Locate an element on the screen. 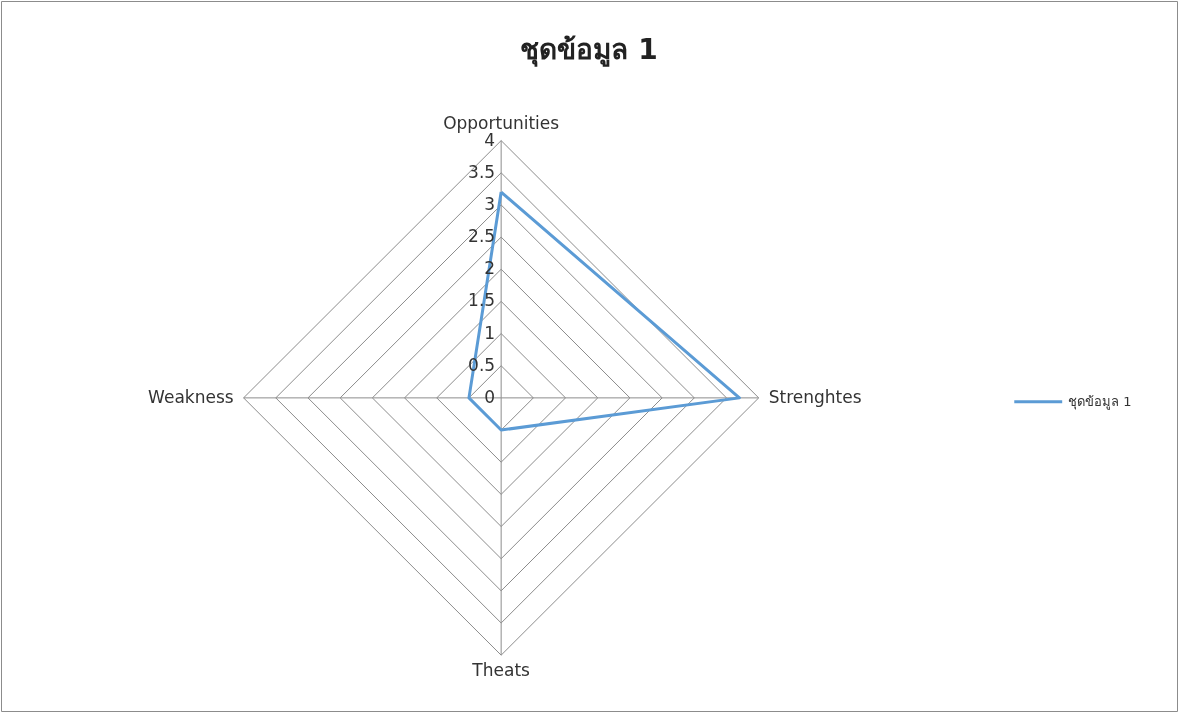 The height and width of the screenshot is (712, 1178). y-tick-label: 0 is located at coordinates (490, 396).